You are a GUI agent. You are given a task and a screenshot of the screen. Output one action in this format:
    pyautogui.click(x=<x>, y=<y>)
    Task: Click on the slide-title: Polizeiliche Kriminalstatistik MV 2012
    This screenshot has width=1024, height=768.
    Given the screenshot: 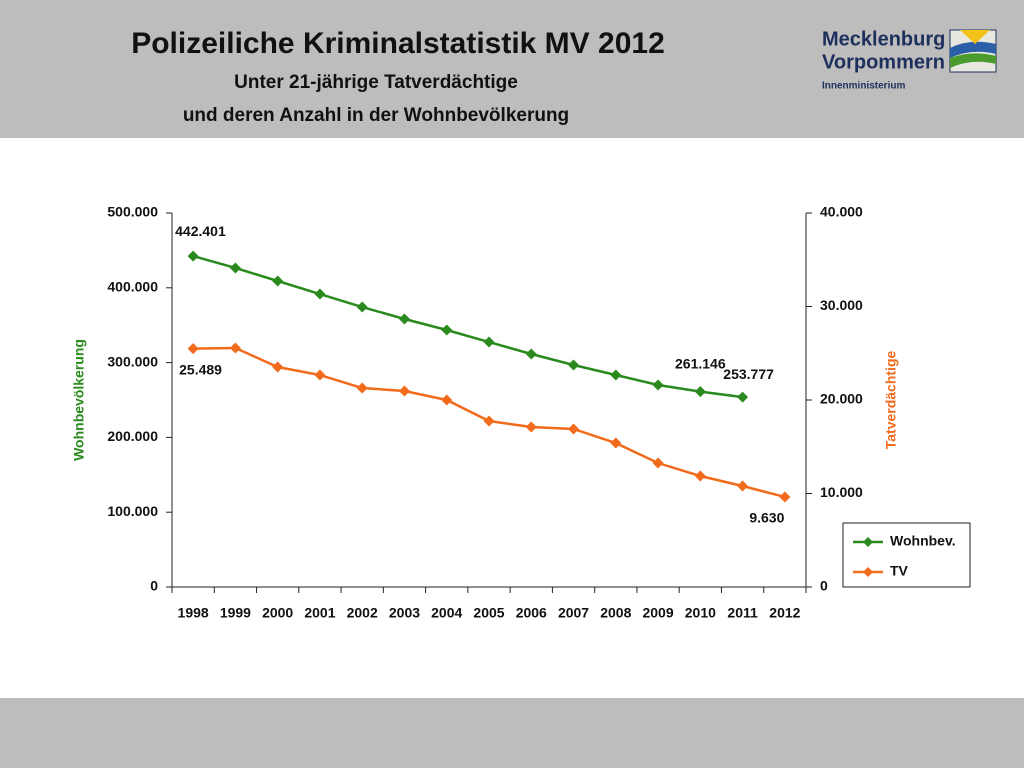 What is the action you would take?
    pyautogui.click(x=398, y=43)
    